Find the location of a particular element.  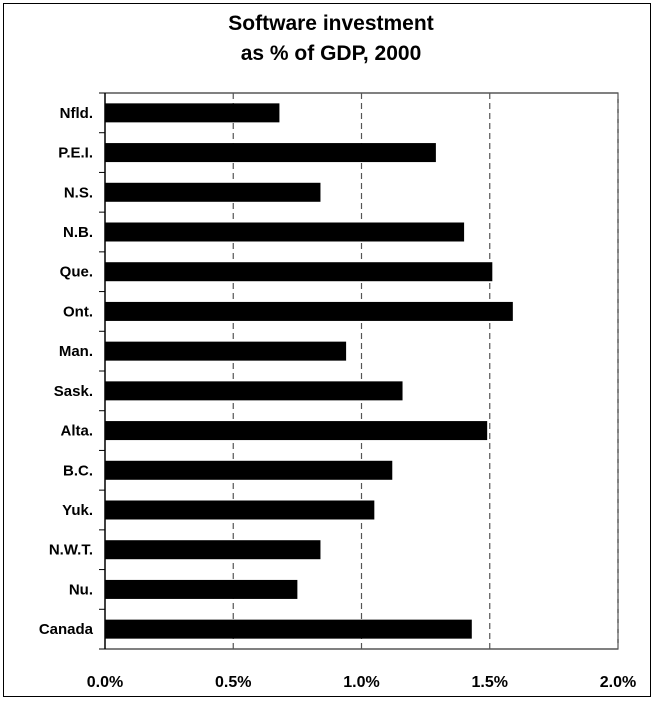

category-label: Canada is located at coordinates (66, 629).